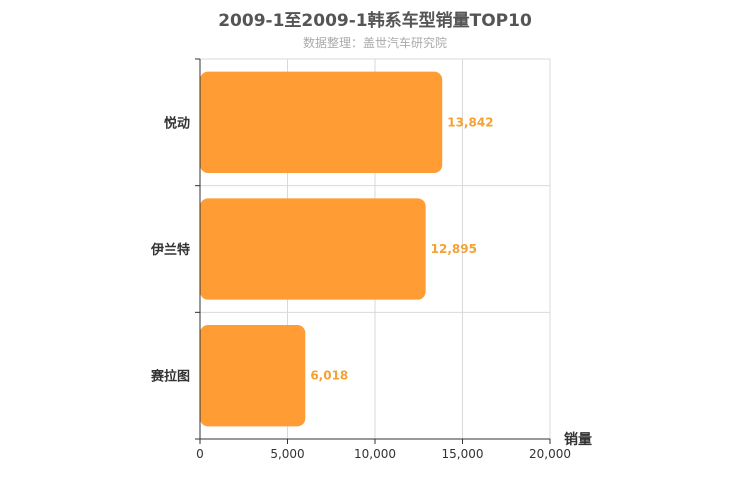 The height and width of the screenshot is (500, 750). What do you see at coordinates (170, 377) in the screenshot?
I see `category-label-3: 赛拉图` at bounding box center [170, 377].